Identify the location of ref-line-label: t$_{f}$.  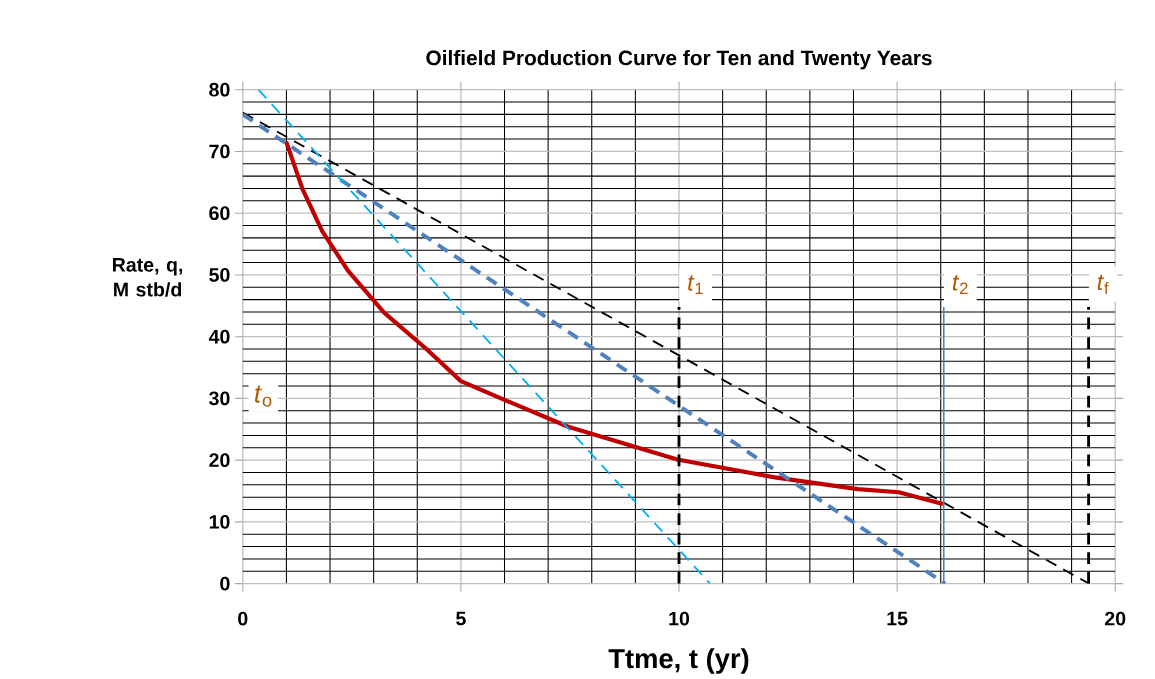
(1103, 284).